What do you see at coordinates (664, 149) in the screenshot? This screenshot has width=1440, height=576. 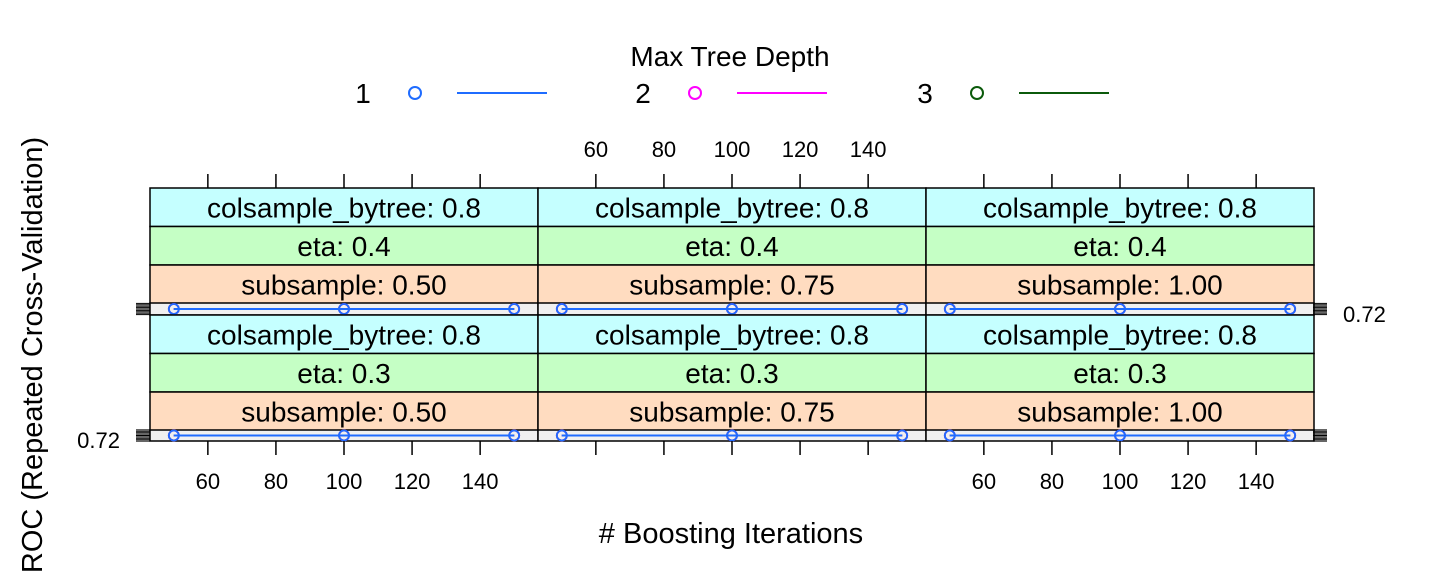 I see `x-tick-label-top: 80` at bounding box center [664, 149].